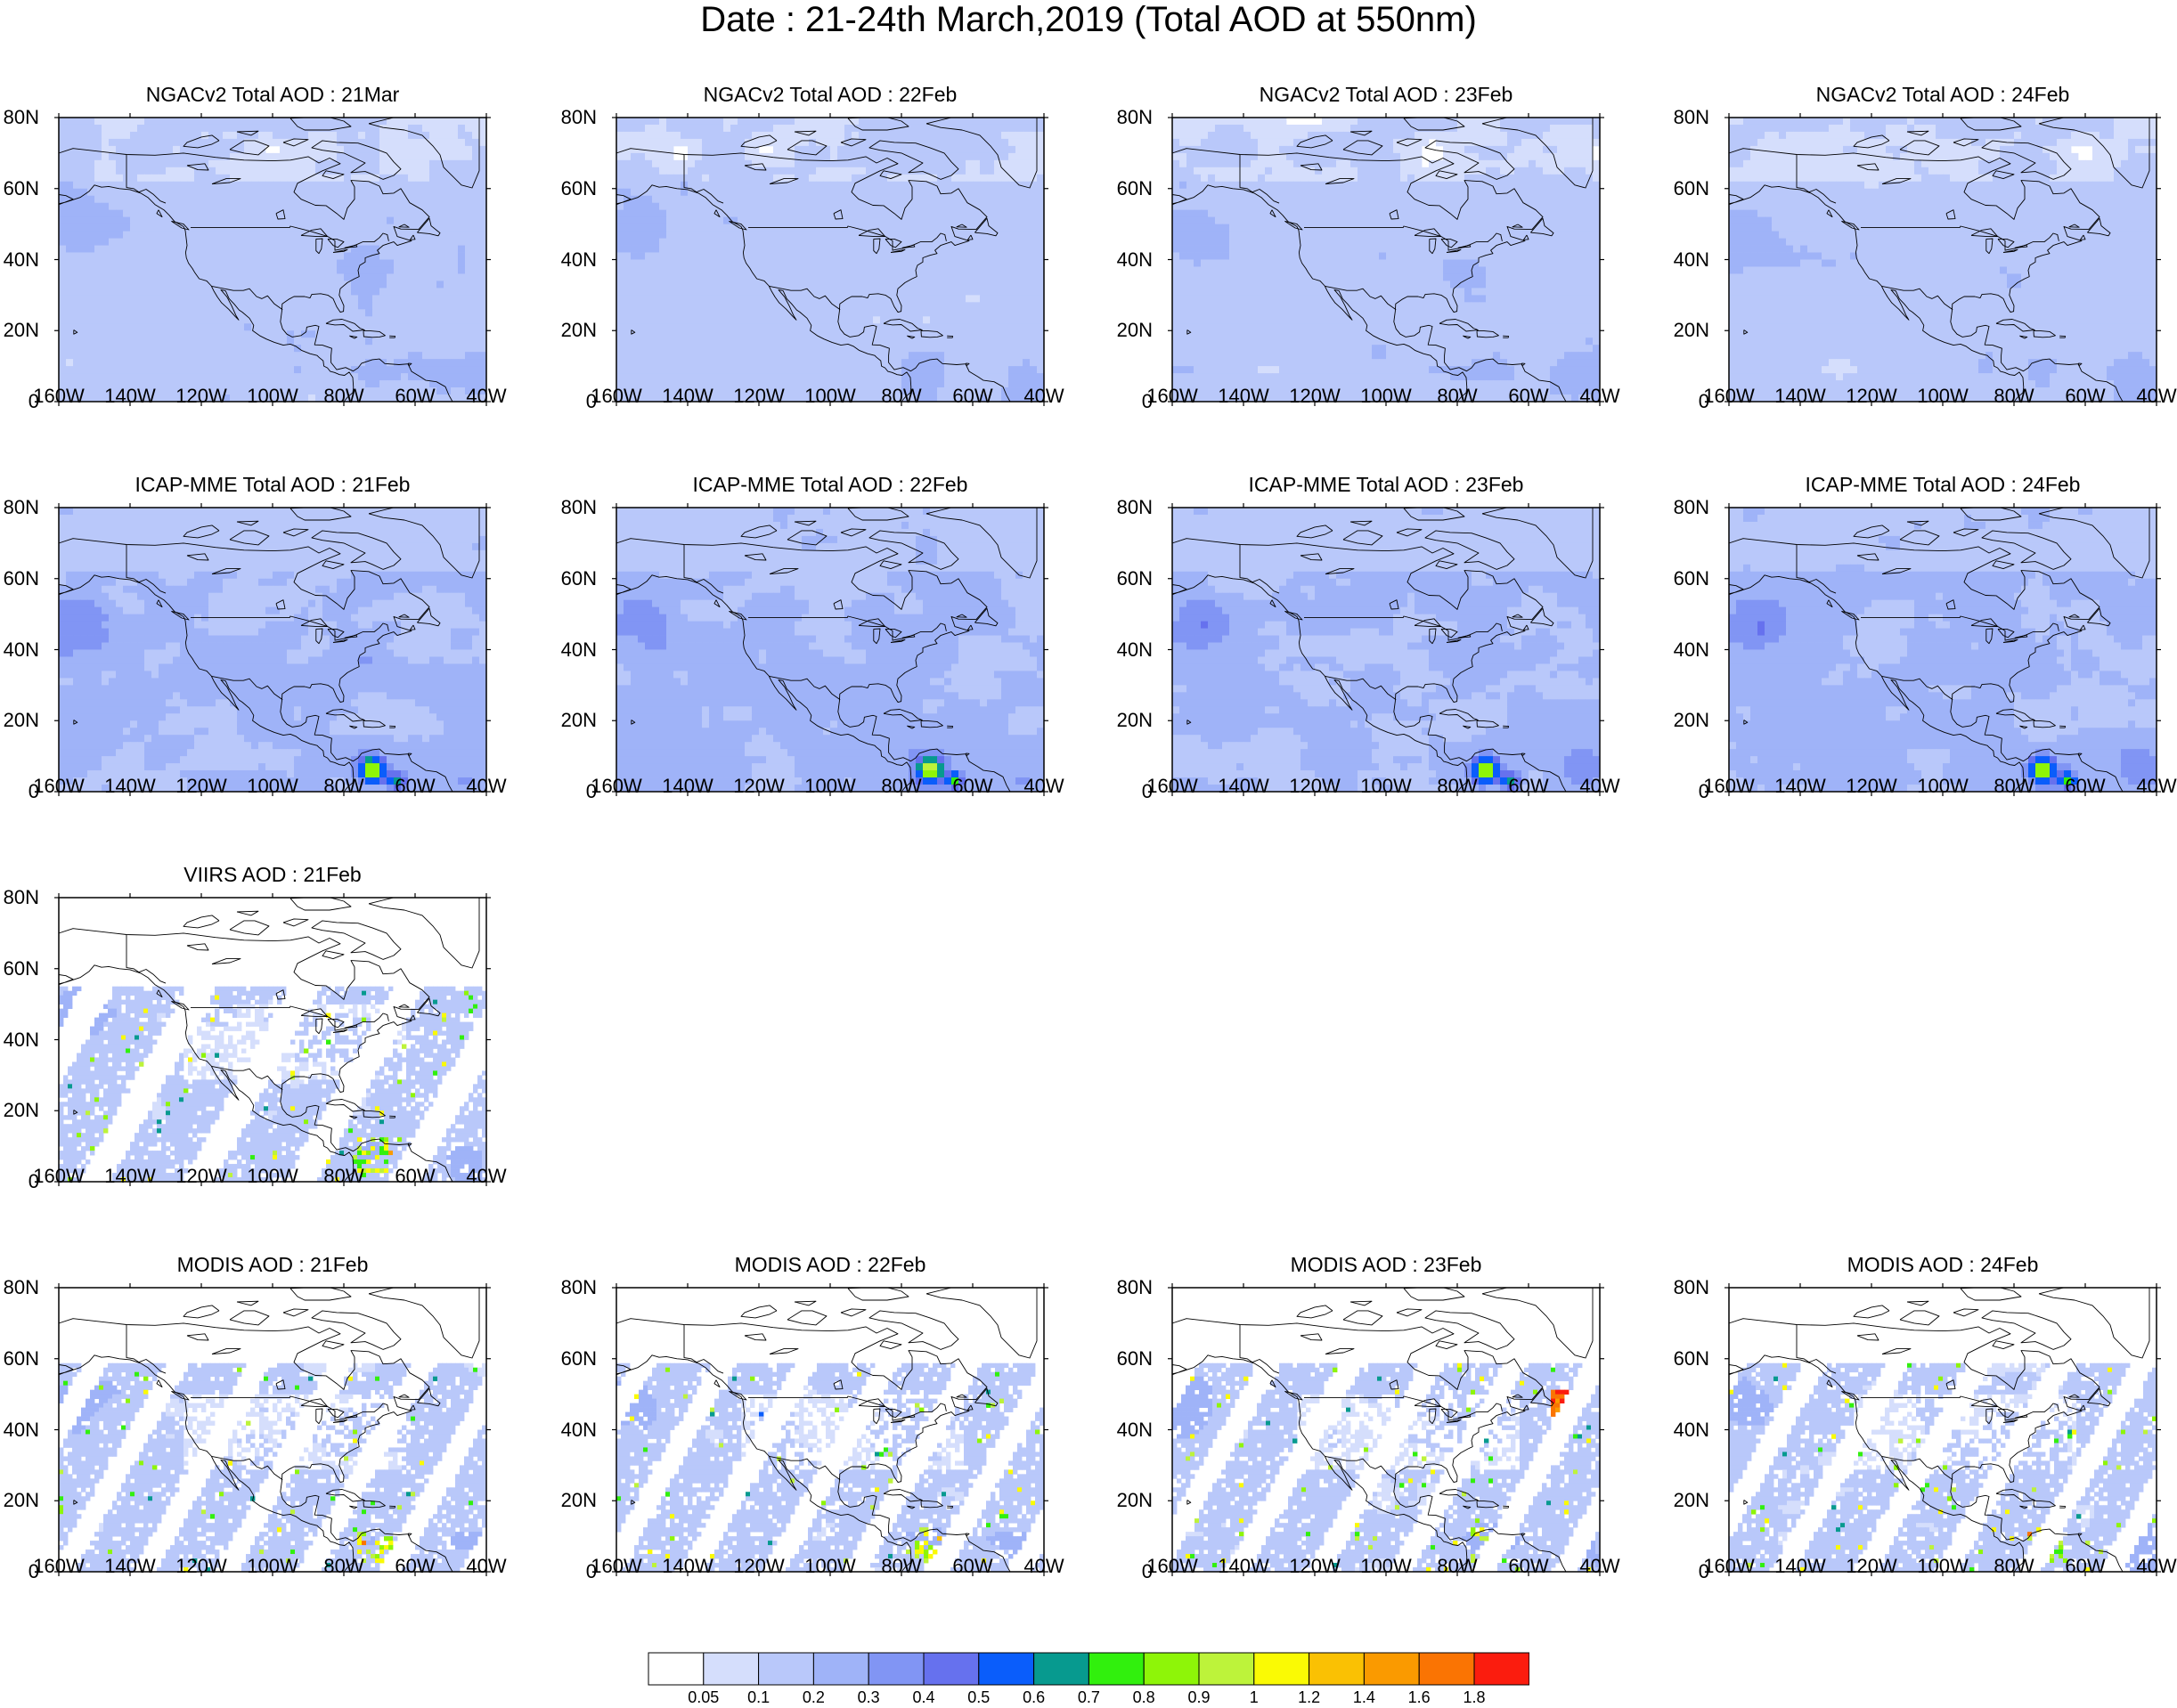  Describe the element at coordinates (1088, 1697) in the screenshot. I see `colorbar-label: 0.7` at that location.